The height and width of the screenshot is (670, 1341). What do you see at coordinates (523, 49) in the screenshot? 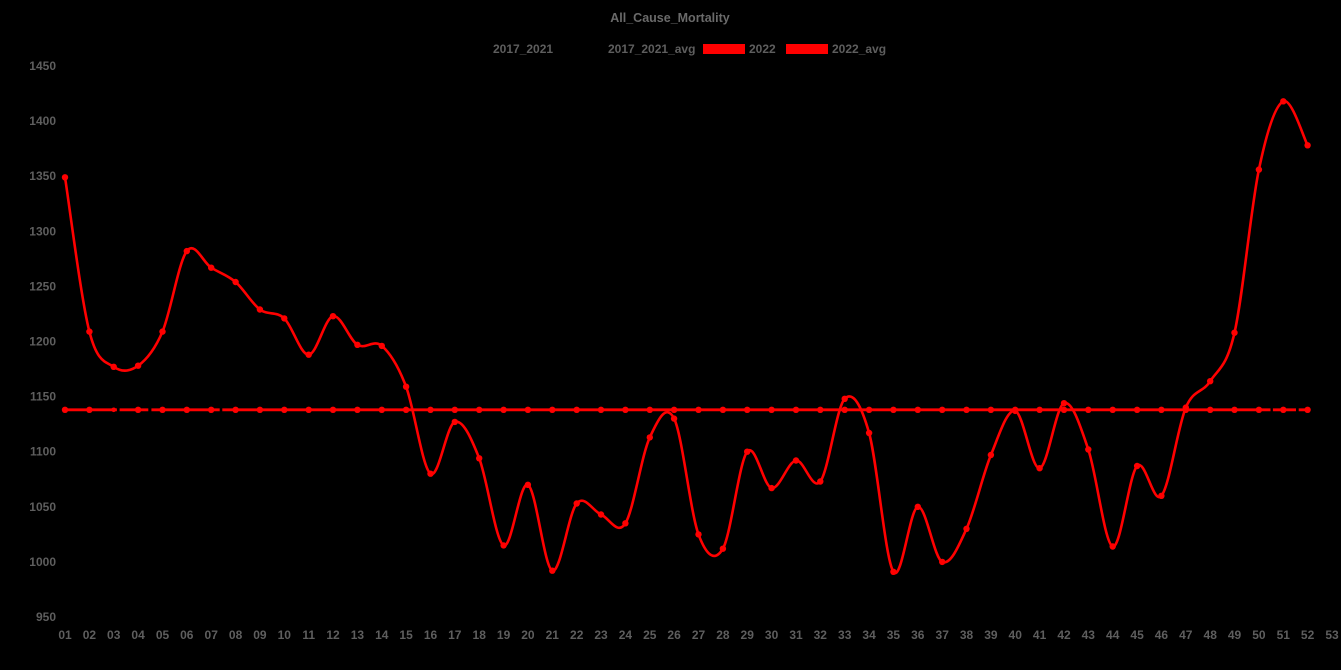
I see `svg-text: 2017_2021` at bounding box center [523, 49].